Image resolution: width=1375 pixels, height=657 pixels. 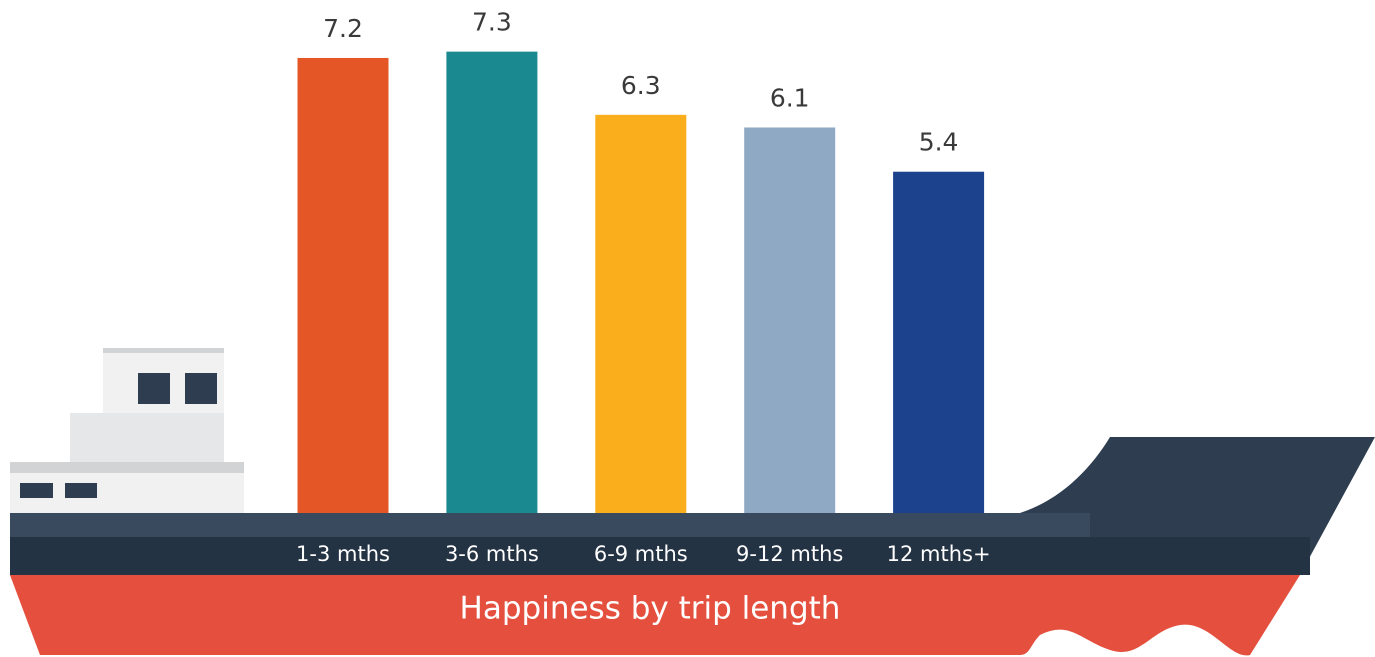 What do you see at coordinates (343, 554) in the screenshot?
I see `x-tick-label: 1-3 mths` at bounding box center [343, 554].